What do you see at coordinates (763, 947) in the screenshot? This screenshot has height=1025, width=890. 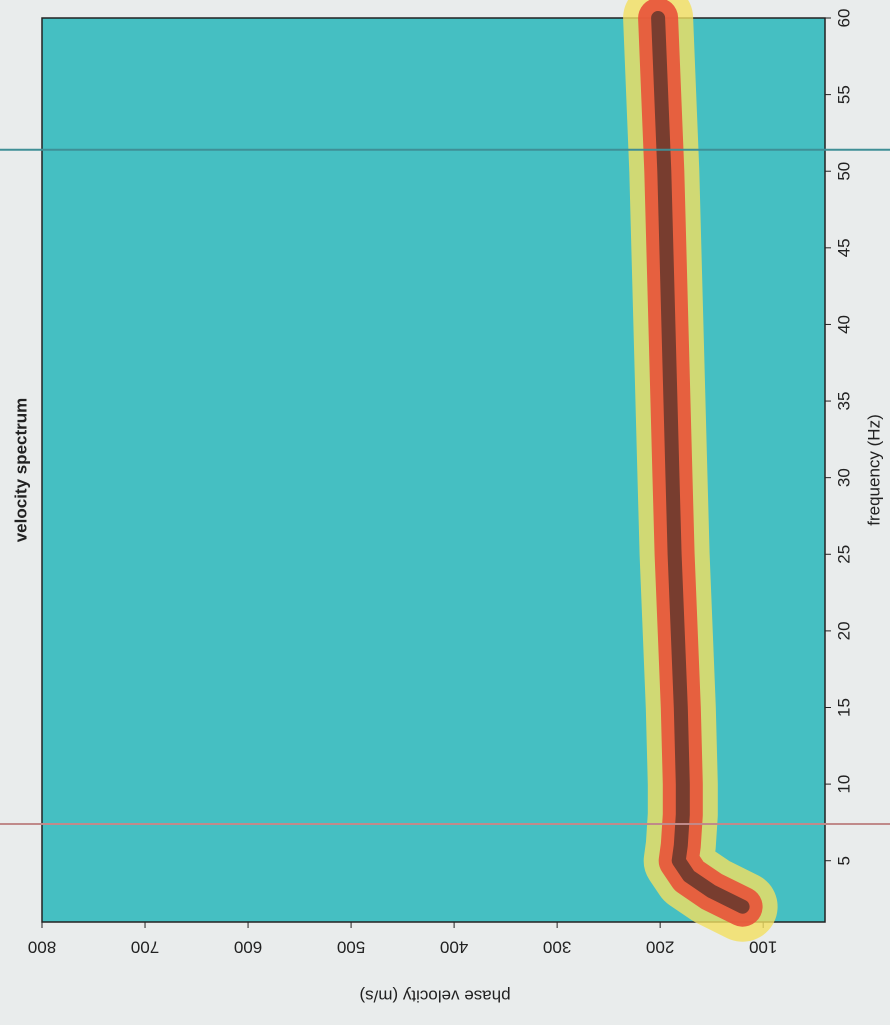 I see `y-tick-label: 100` at bounding box center [763, 947].